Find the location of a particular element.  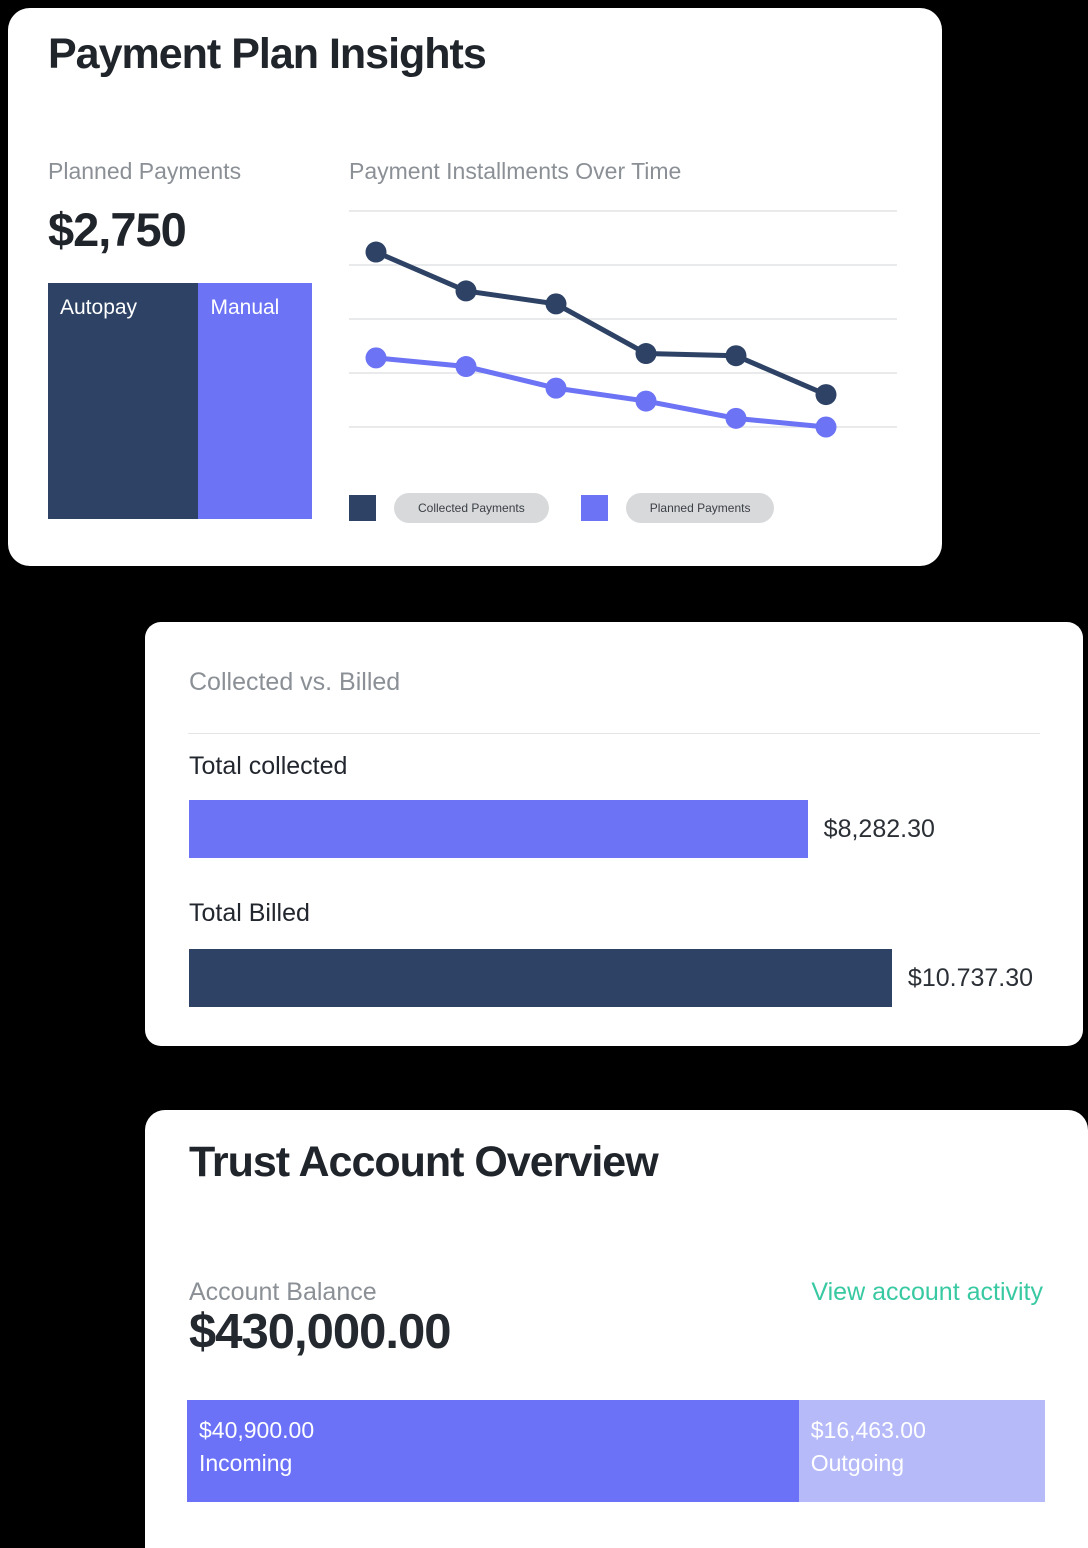

payment-method-stacked-bar: Autopay Manual is located at coordinates (180, 401).